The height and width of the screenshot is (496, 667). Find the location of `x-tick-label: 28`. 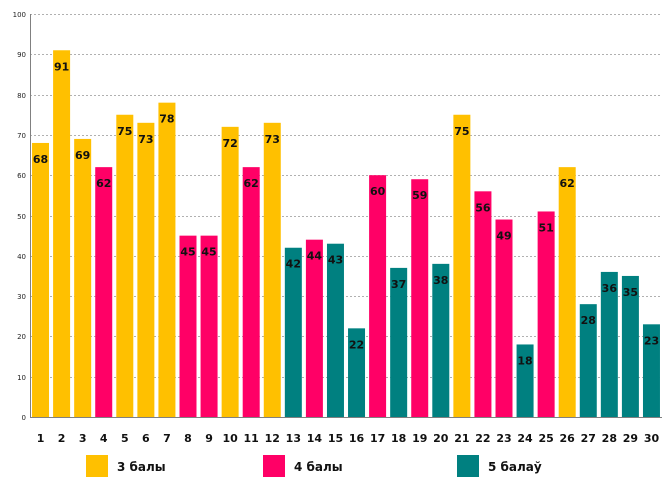

x-tick-label: 28 is located at coordinates (609, 438).